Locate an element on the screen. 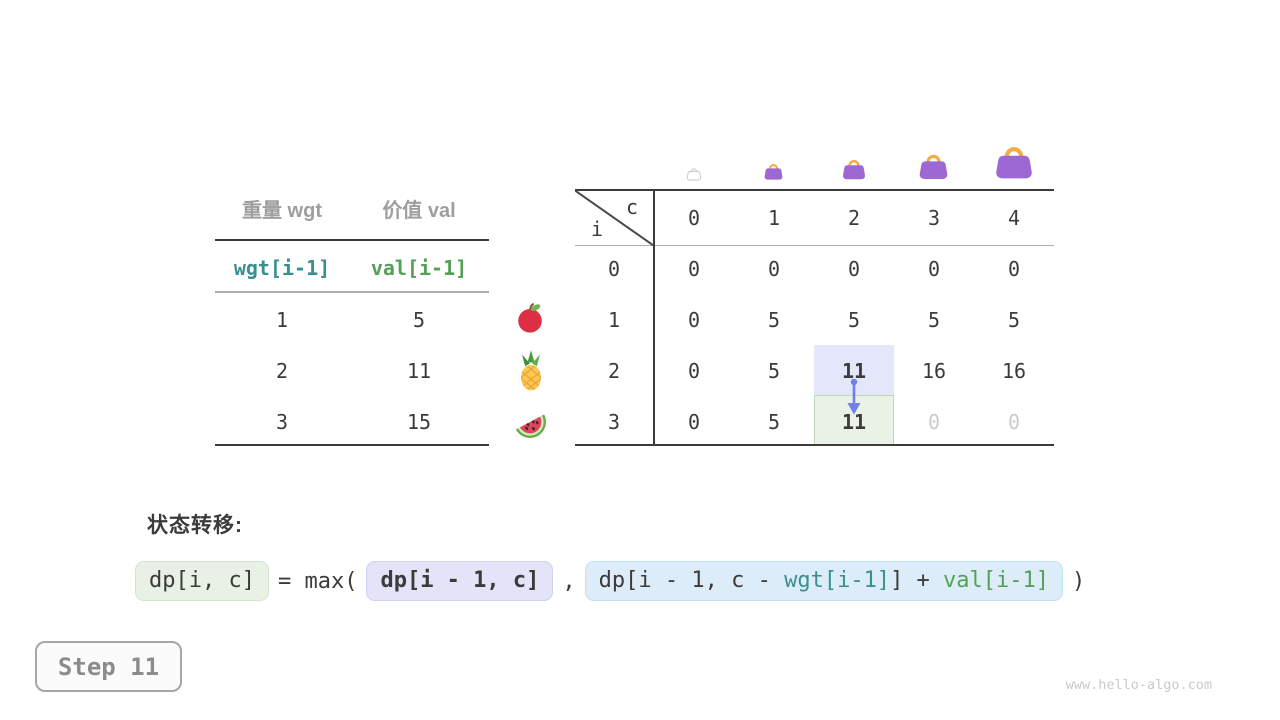 The width and height of the screenshot is (1280, 720). dp-corner-c-label: c is located at coordinates (632, 207).